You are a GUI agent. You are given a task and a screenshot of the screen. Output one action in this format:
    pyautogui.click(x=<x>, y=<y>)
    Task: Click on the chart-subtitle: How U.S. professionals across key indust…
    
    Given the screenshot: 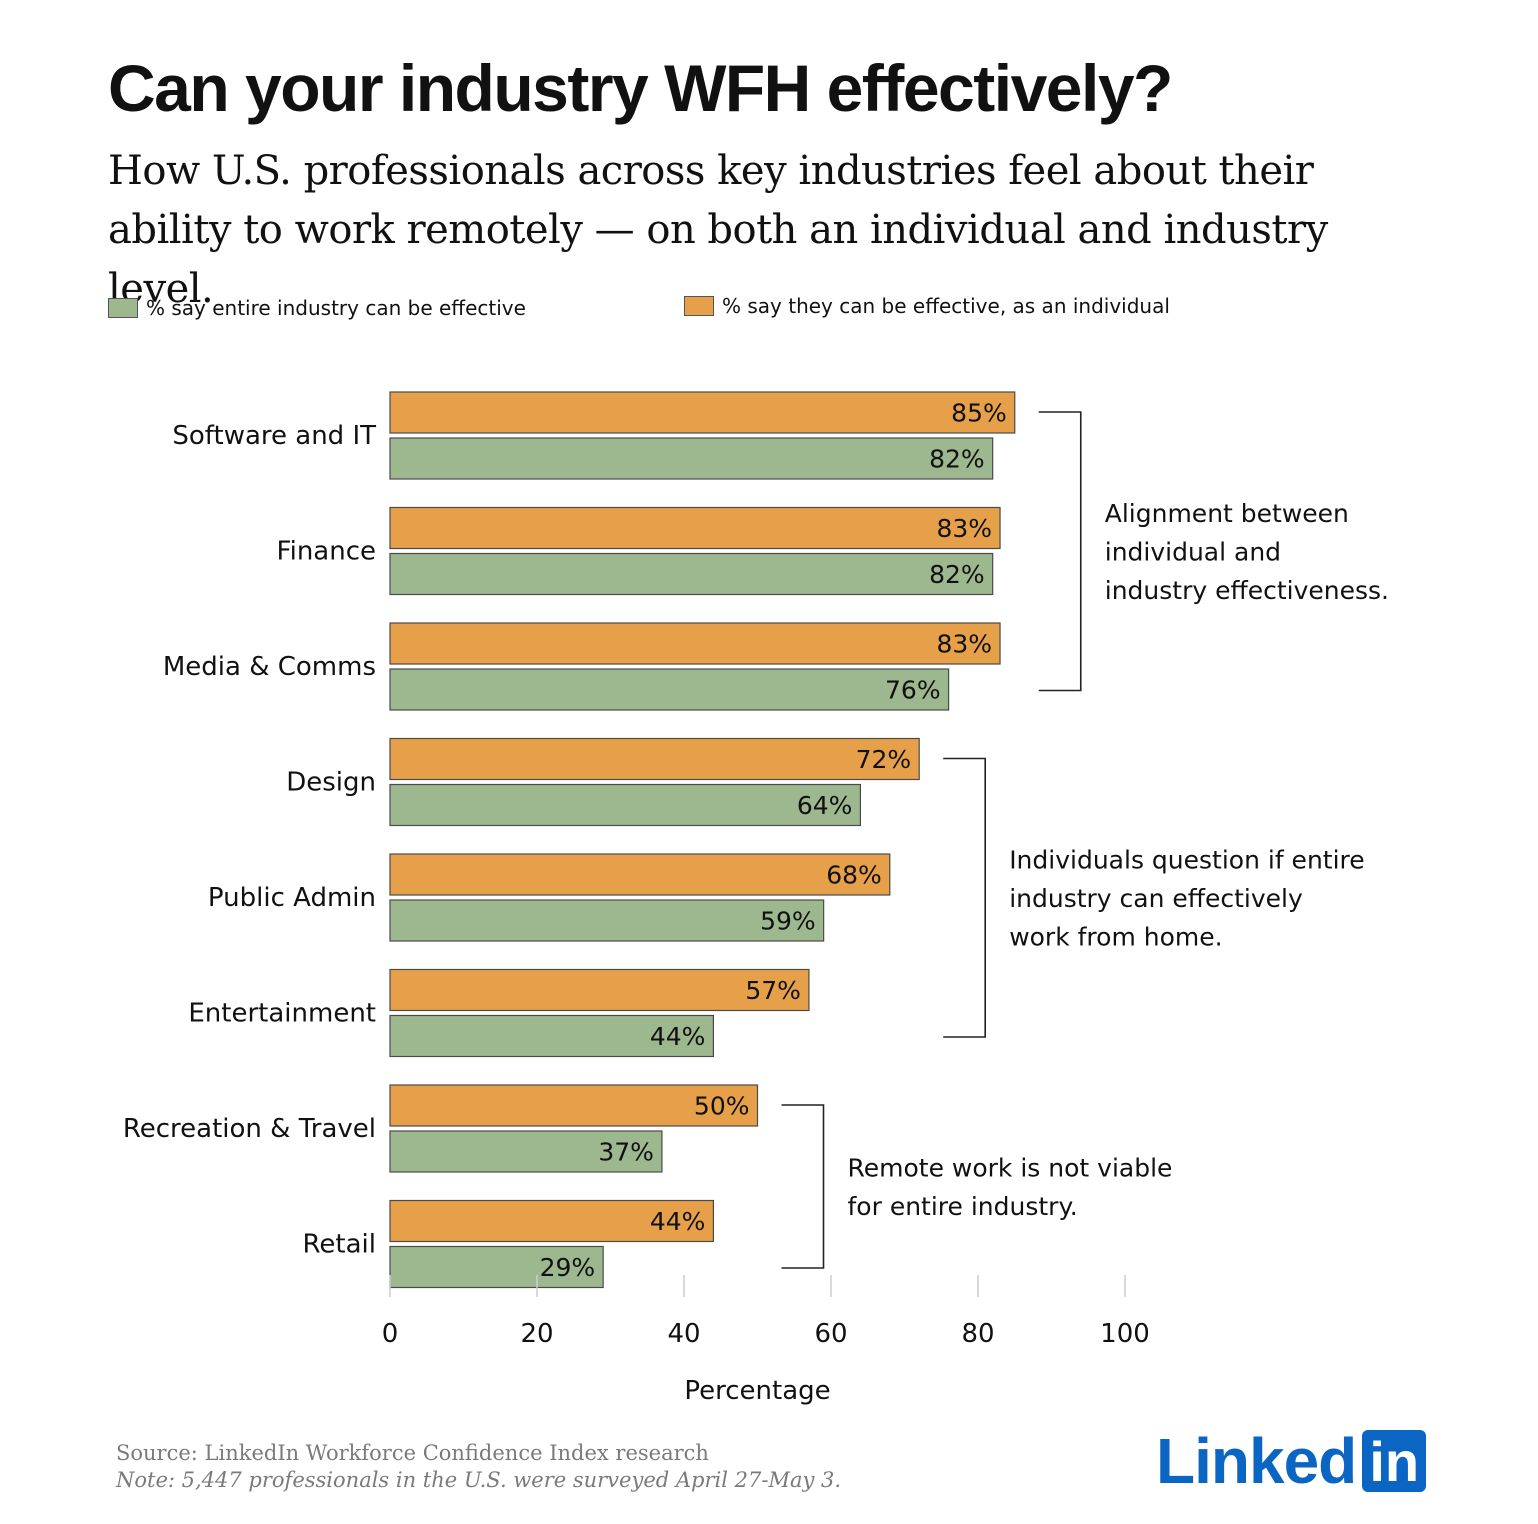 What is the action you would take?
    pyautogui.click(x=718, y=230)
    